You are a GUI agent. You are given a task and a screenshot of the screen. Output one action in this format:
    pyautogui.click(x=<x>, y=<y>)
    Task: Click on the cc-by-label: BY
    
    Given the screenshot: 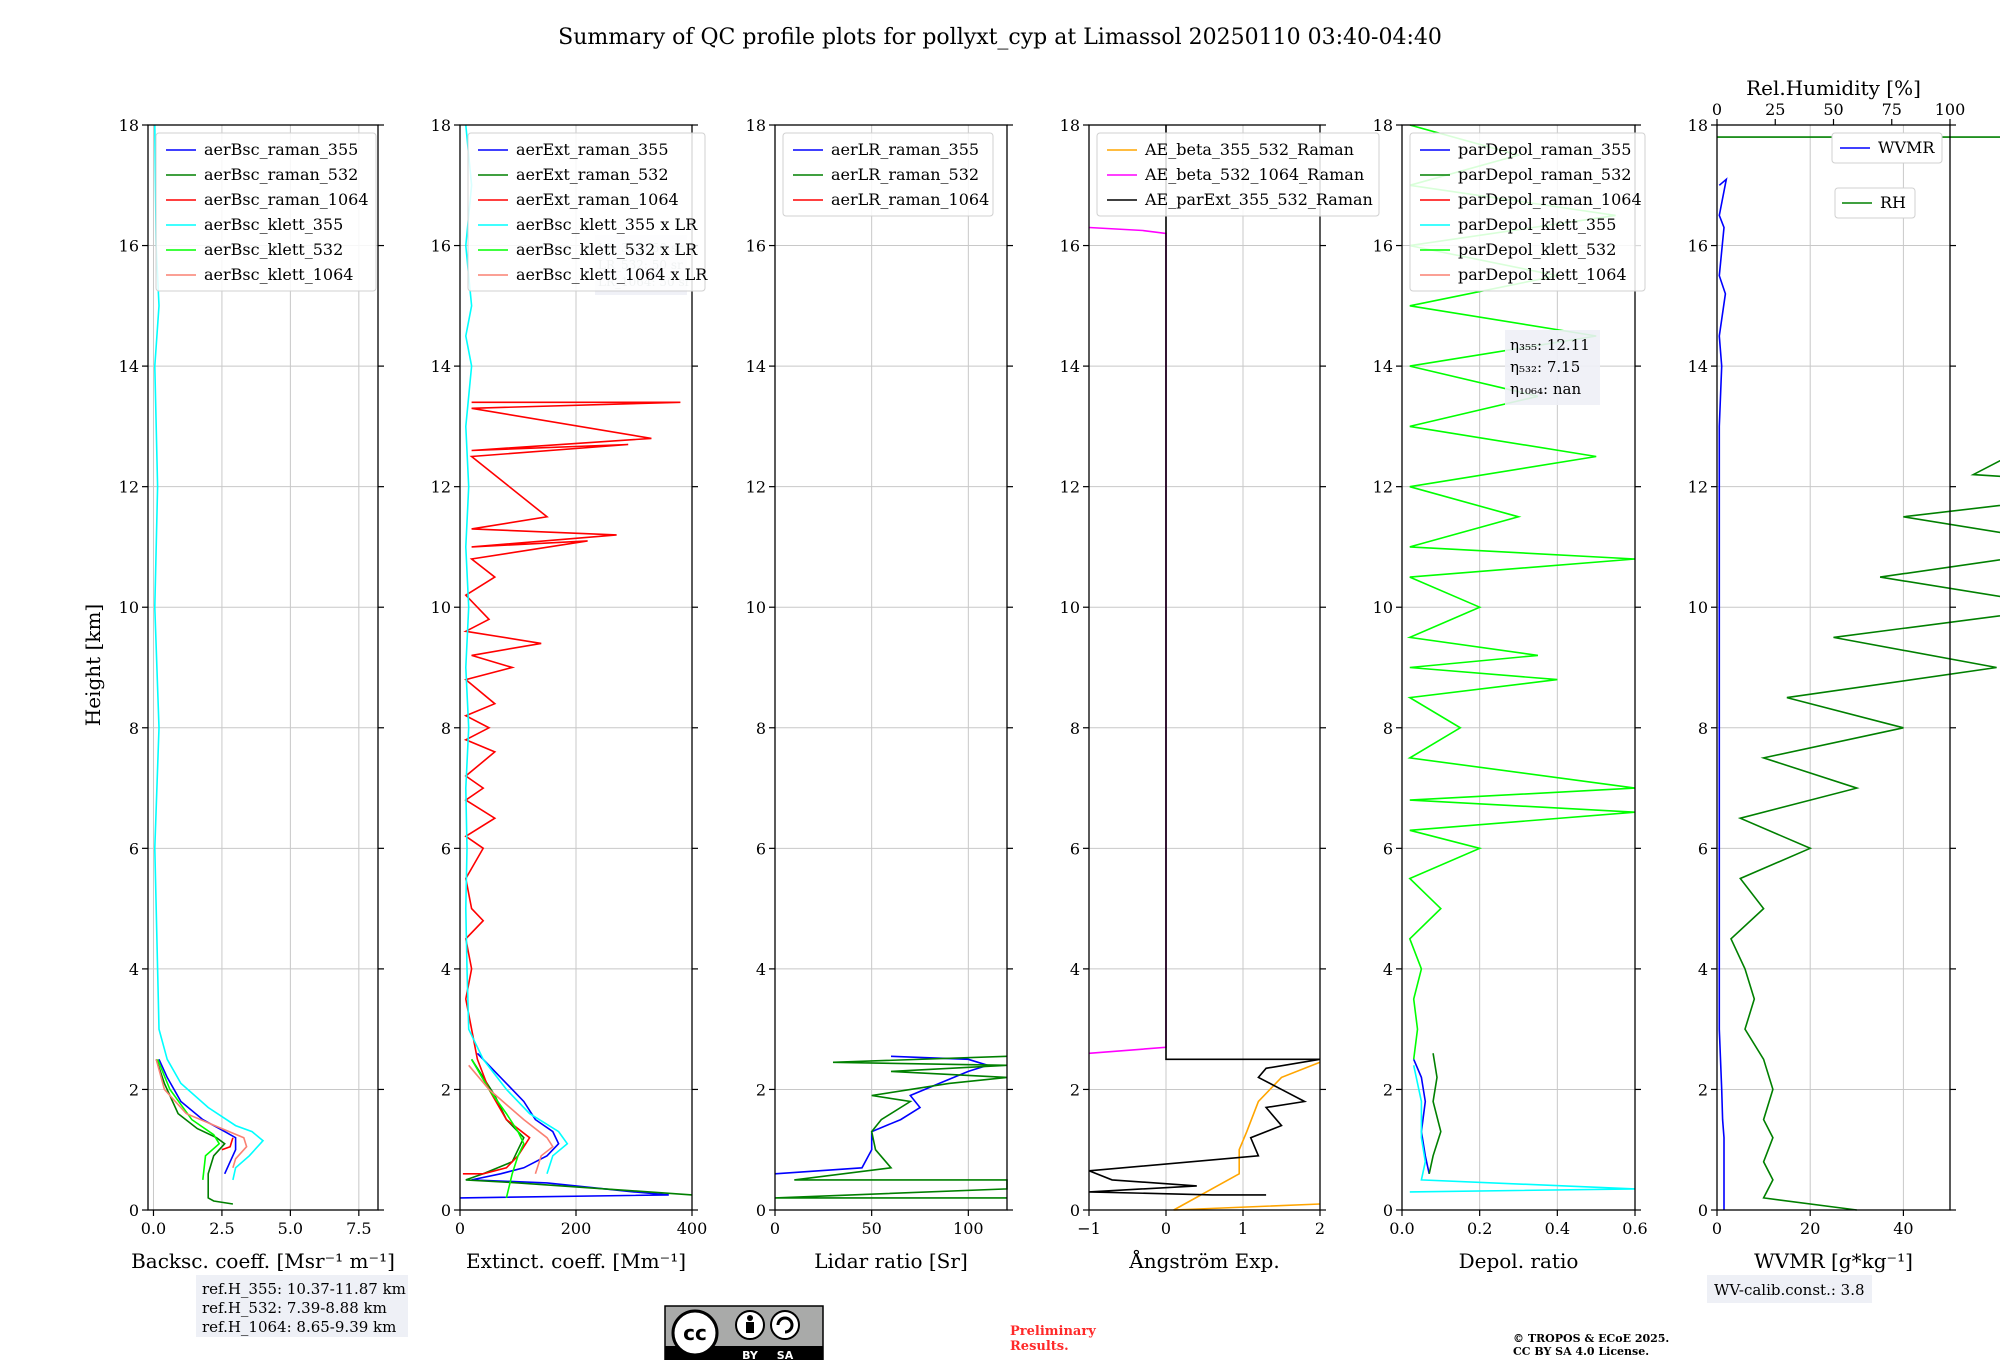 What is the action you would take?
    pyautogui.click(x=750, y=1354)
    